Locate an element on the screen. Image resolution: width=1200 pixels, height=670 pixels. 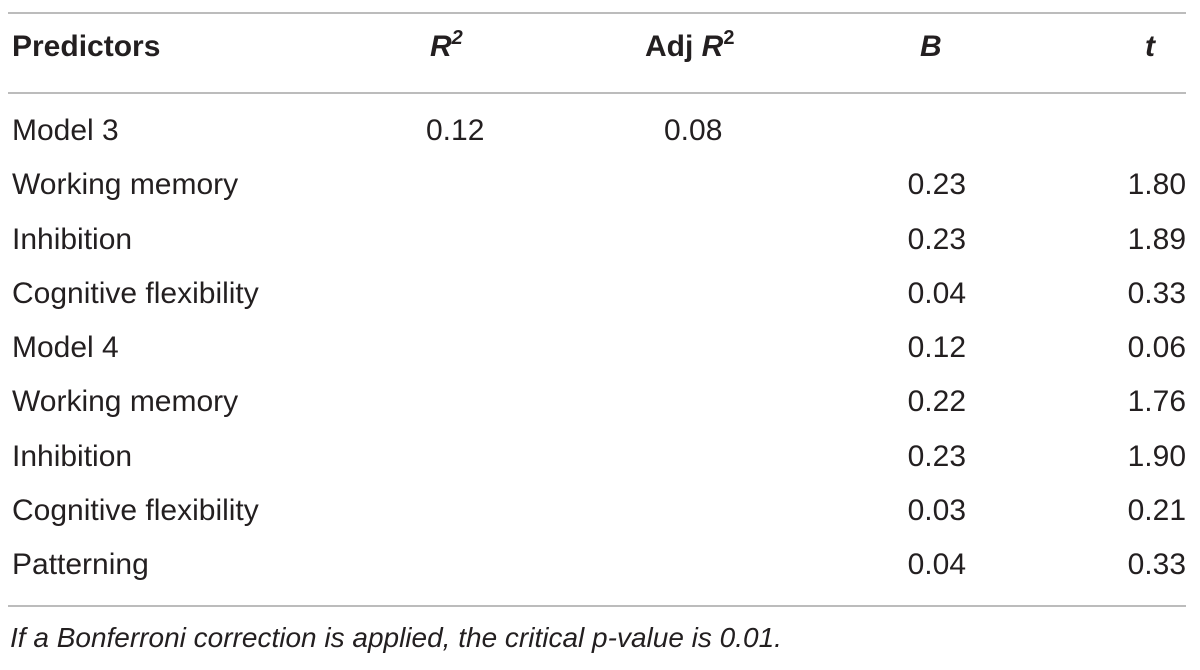
table-row: Model 4 0.12 0.06 is located at coordinates (600, 350).